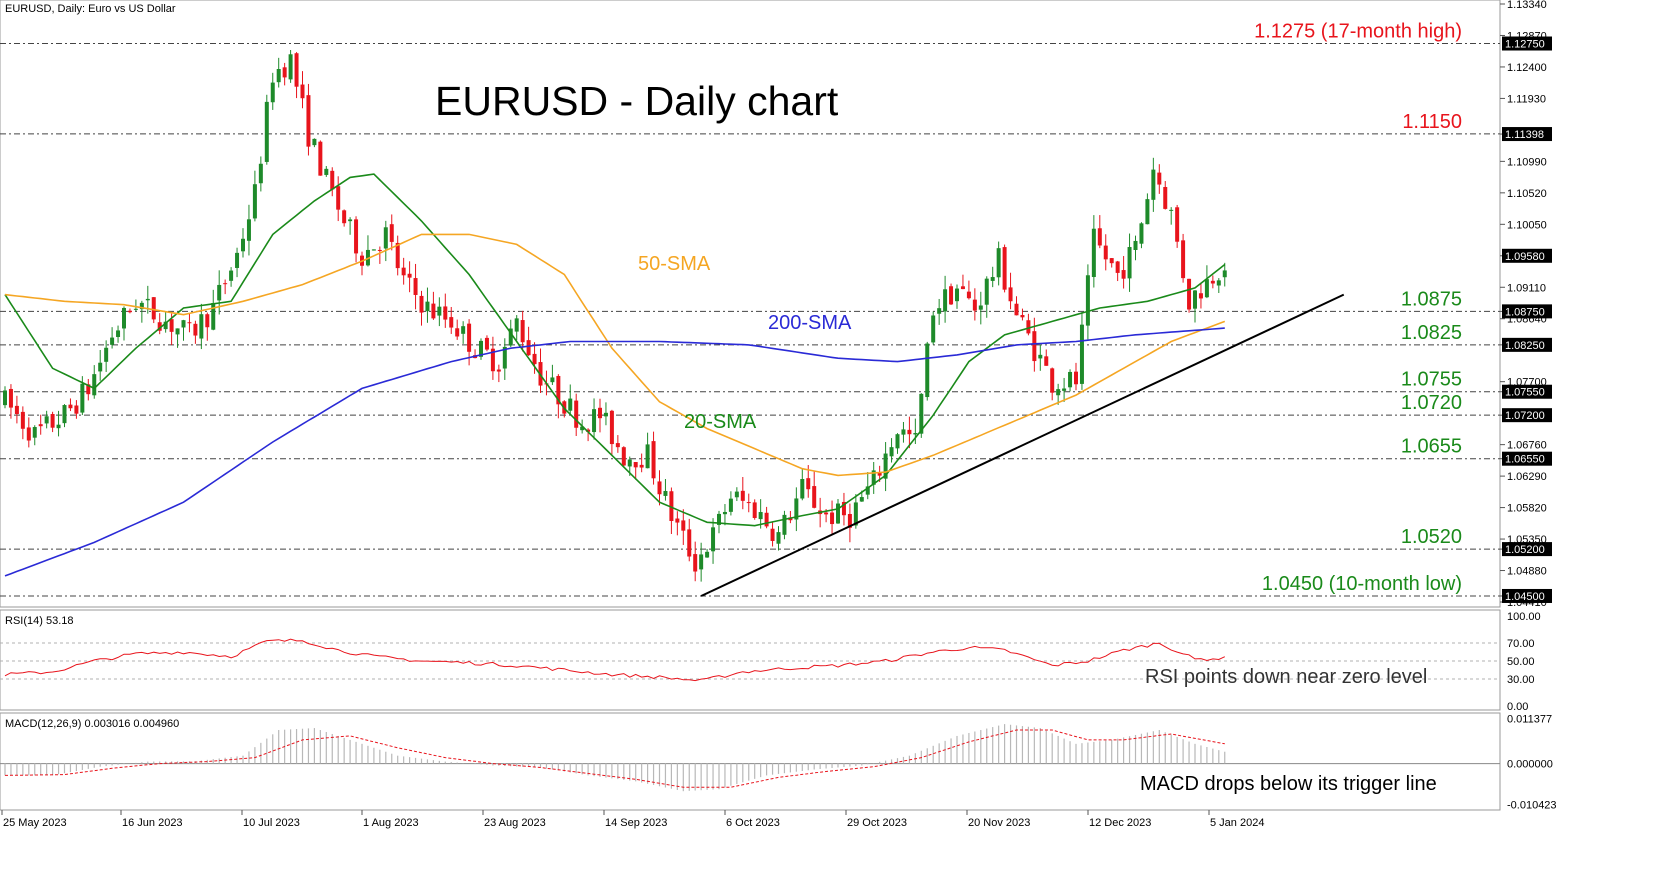 The image size is (1653, 882). What do you see at coordinates (1286, 677) in the screenshot?
I see `rsi-annotation: RSI points down near zero level` at bounding box center [1286, 677].